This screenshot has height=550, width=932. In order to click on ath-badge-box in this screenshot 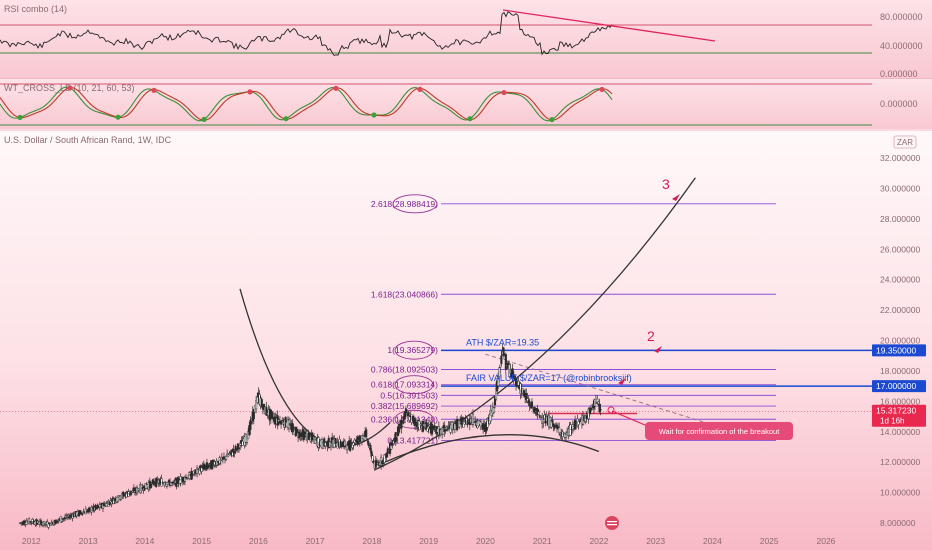, I will do `click(899, 350)`.